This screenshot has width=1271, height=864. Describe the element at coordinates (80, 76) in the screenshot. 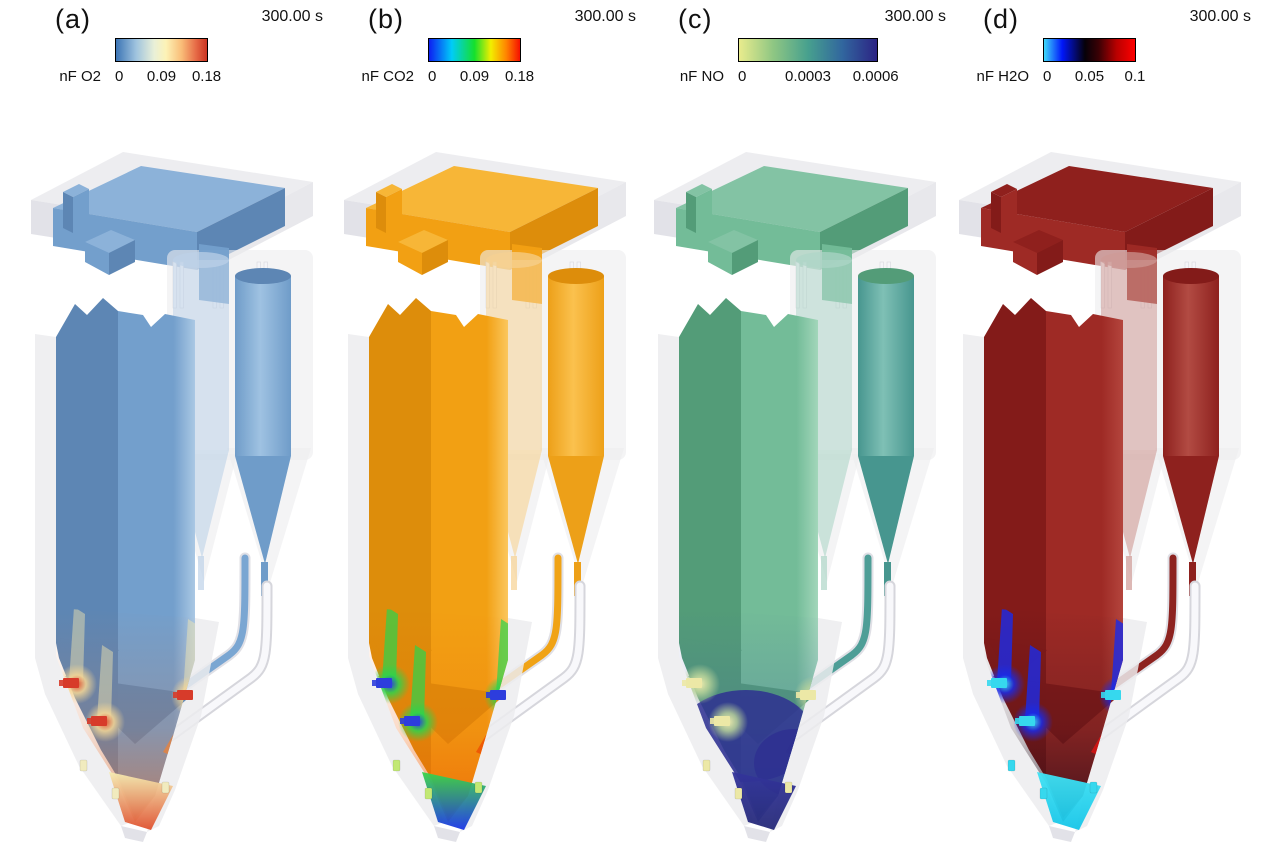

I see `species-label: nF O2` at that location.